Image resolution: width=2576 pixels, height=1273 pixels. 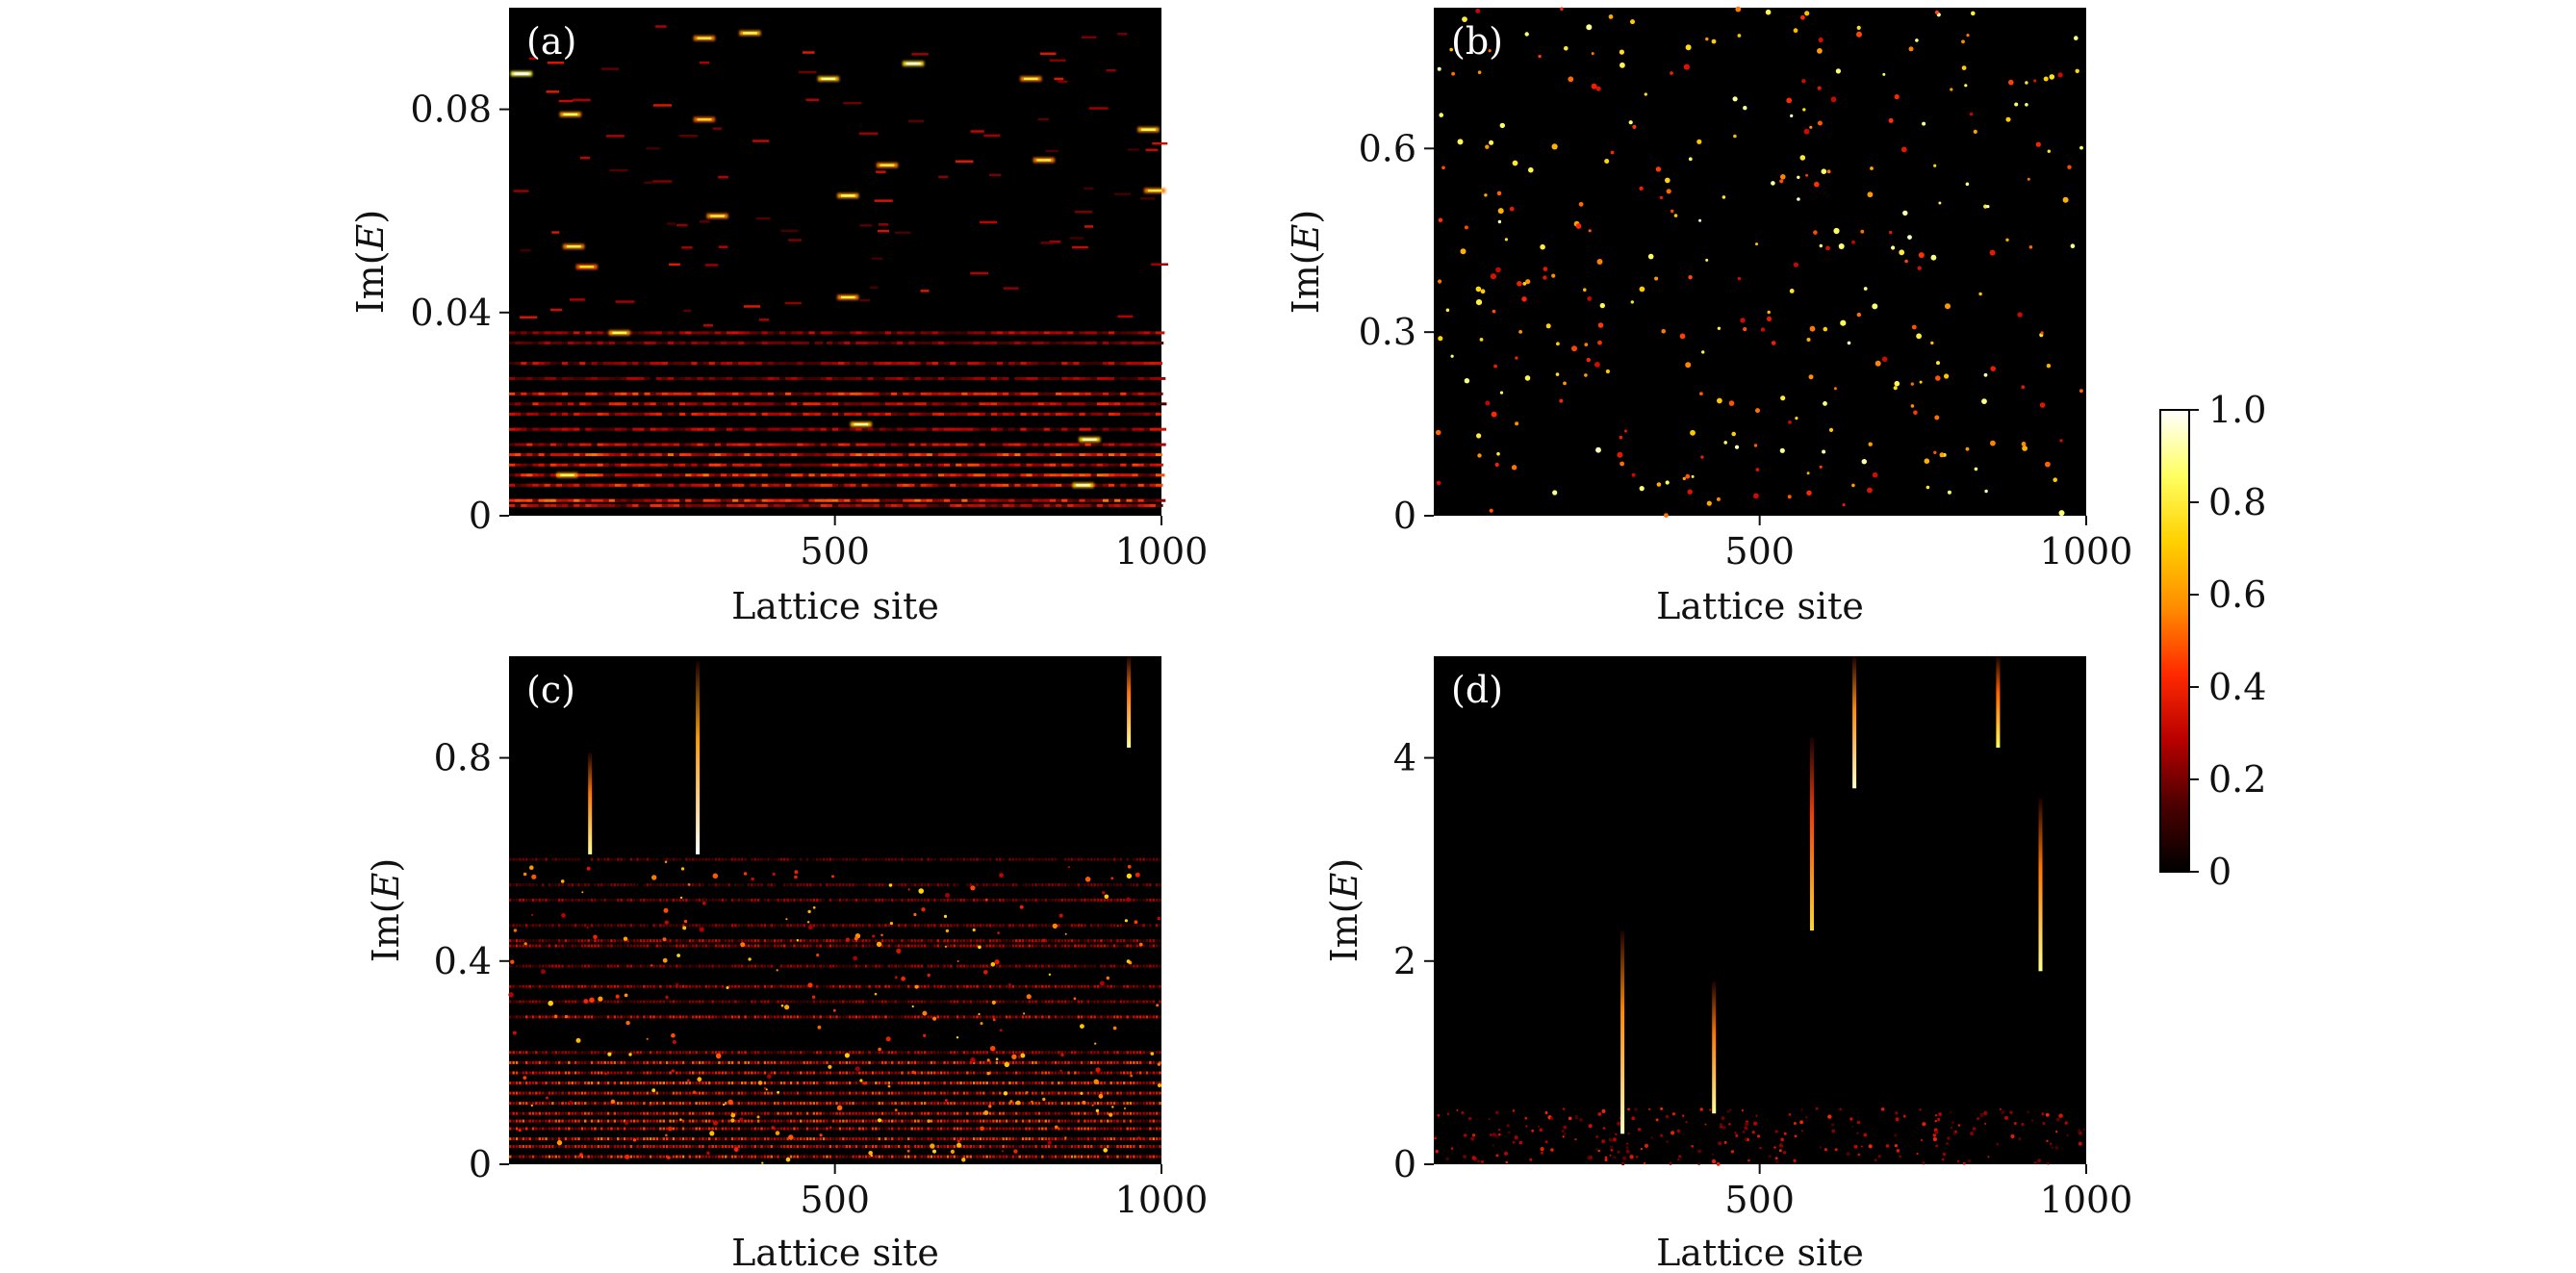 What do you see at coordinates (750, 33) in the screenshot?
I see `bright-point-core` at bounding box center [750, 33].